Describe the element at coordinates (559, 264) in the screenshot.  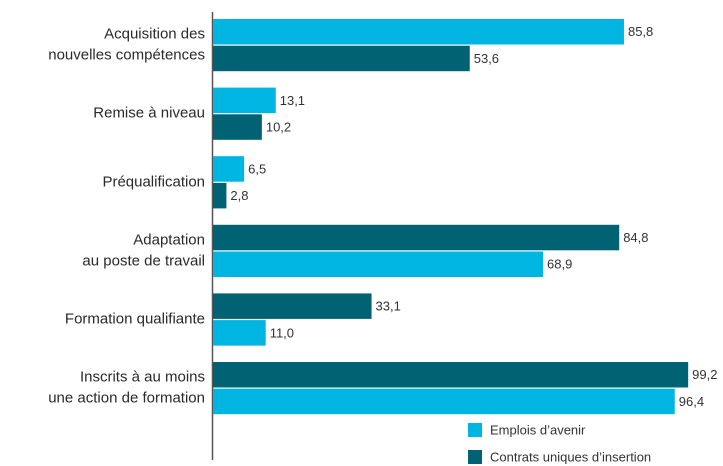
I see `value-label: 68,9` at that location.